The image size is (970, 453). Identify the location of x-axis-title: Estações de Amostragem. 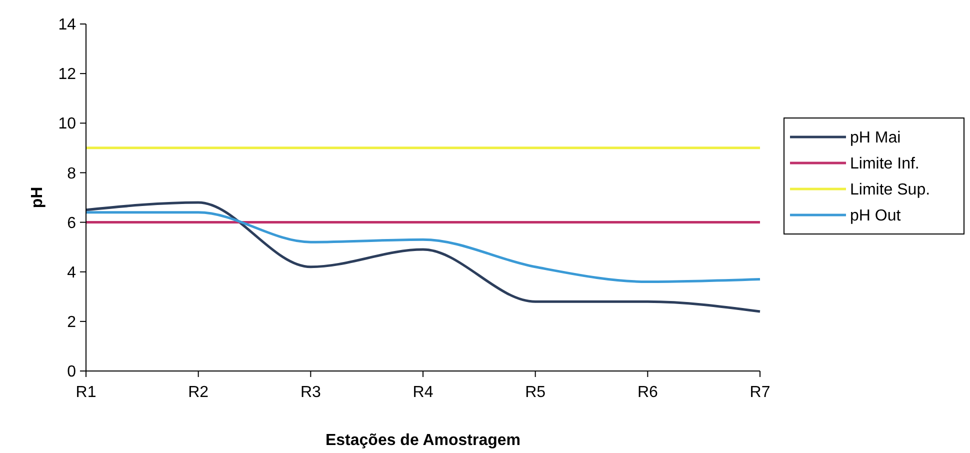
(423, 440).